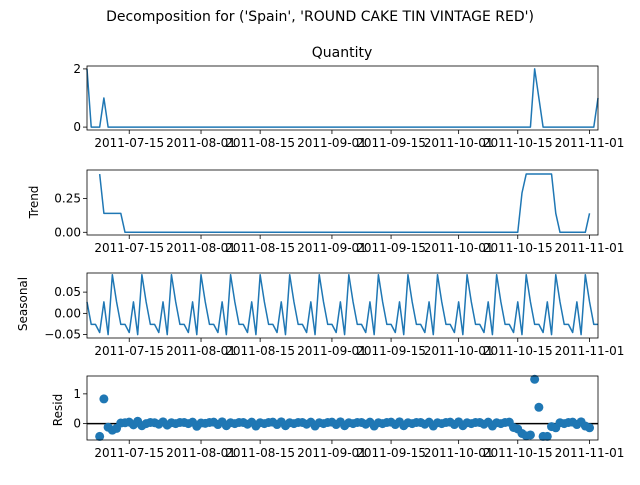 The height and width of the screenshot is (485, 640). What do you see at coordinates (129, 351) in the screenshot?
I see `seasonal-xtick-label: 2011-07-15` at bounding box center [129, 351].